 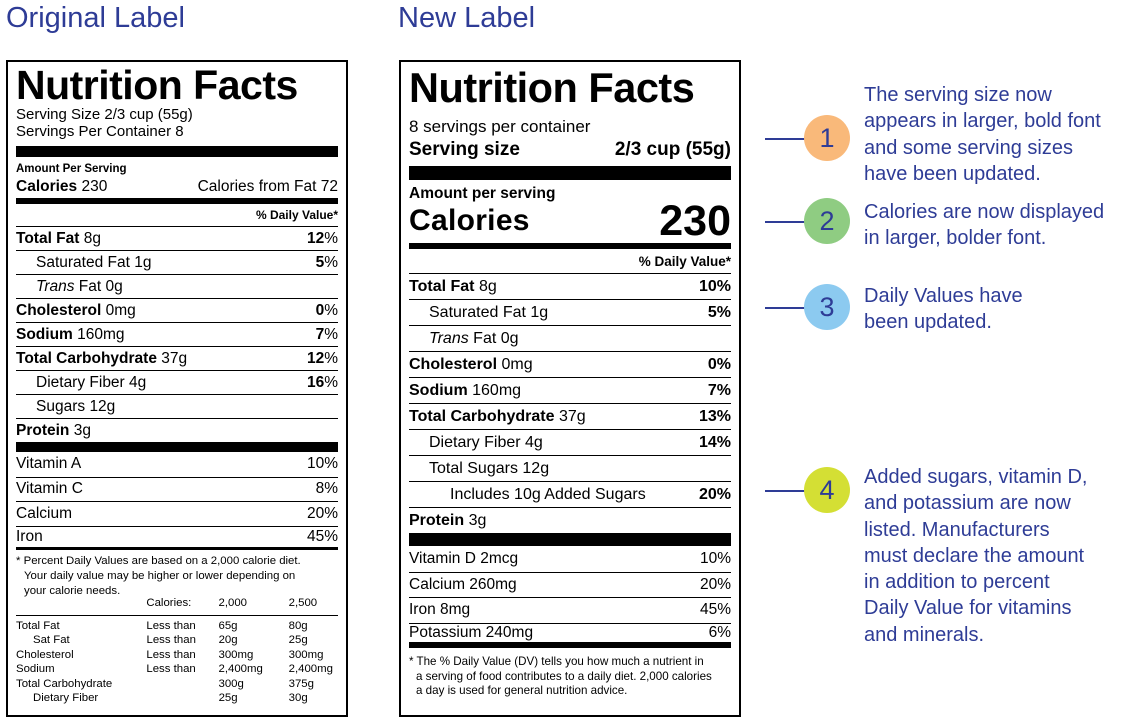 What do you see at coordinates (90, 286) in the screenshot?
I see `nutrient-name: Fat` at bounding box center [90, 286].